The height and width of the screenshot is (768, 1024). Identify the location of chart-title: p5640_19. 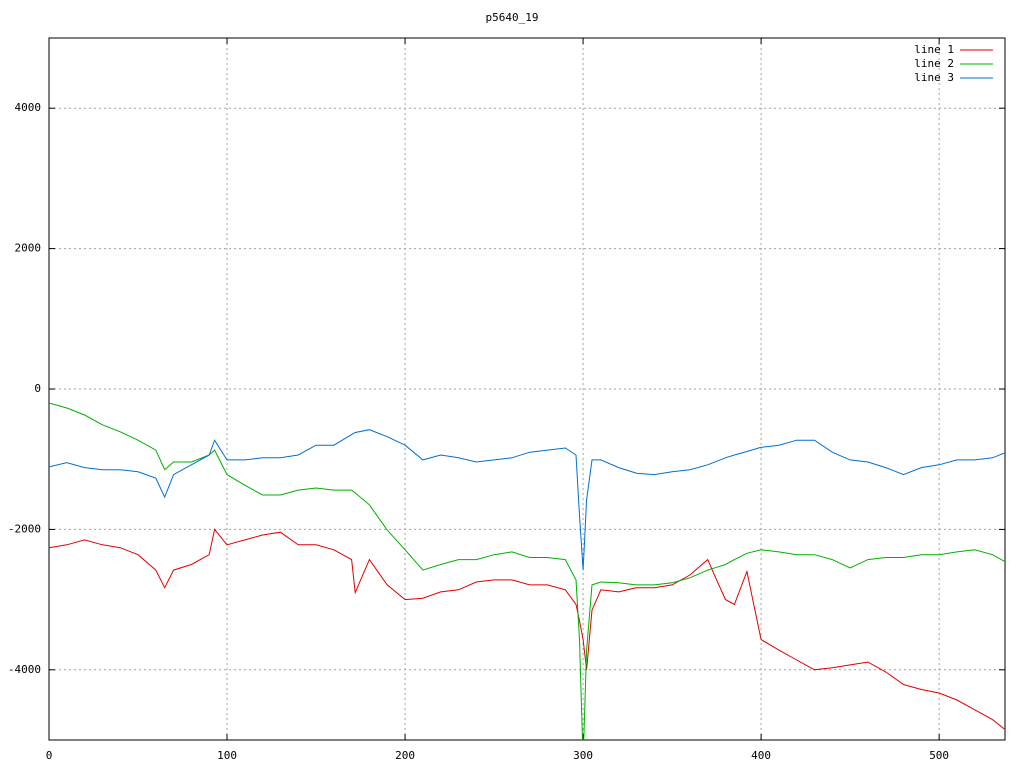
(512, 17).